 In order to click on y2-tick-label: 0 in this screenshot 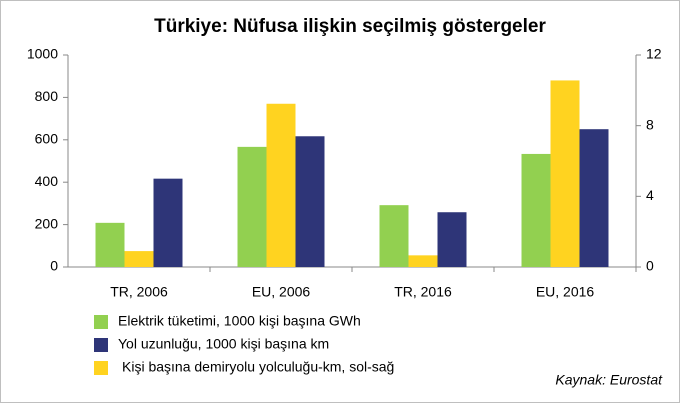, I will do `click(650, 266)`.